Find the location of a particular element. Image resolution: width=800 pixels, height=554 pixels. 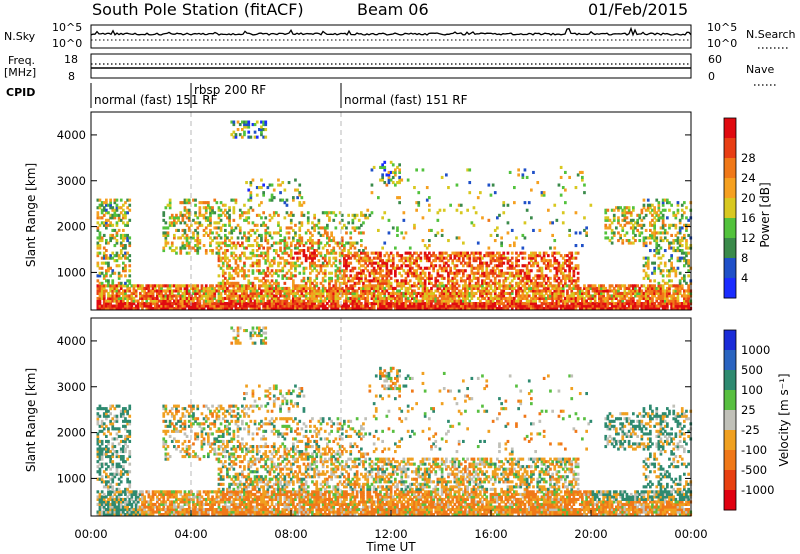

freq-tick-bottom: 8 is located at coordinates (71, 76).